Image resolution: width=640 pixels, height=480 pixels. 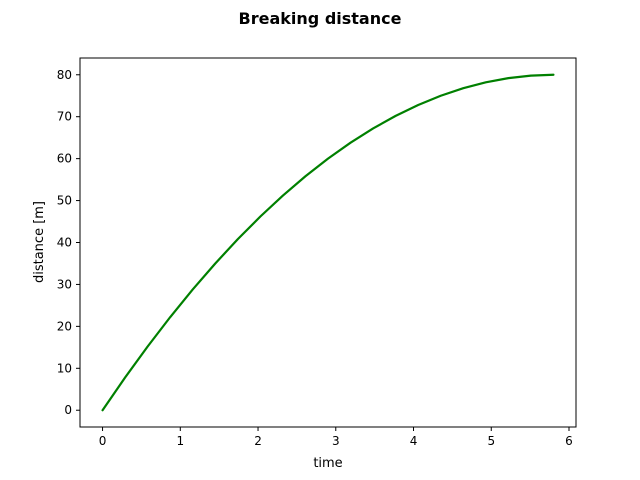 I want to click on y-tick-label-0: 0, so click(x=68, y=410).